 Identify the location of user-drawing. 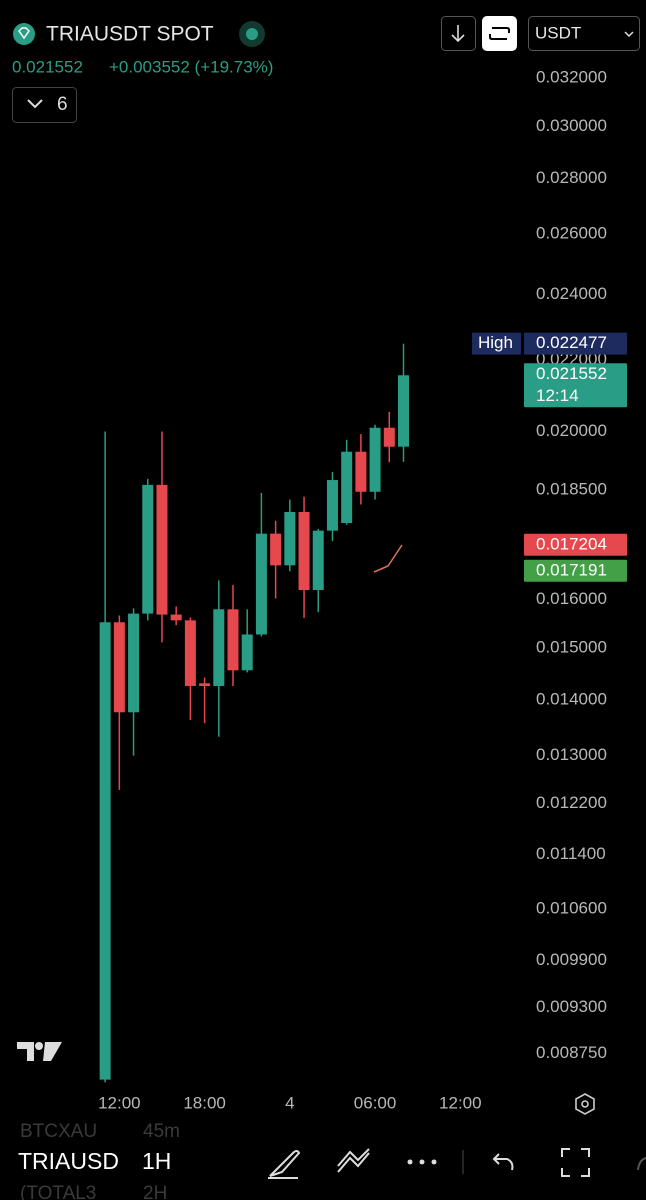
(388, 558).